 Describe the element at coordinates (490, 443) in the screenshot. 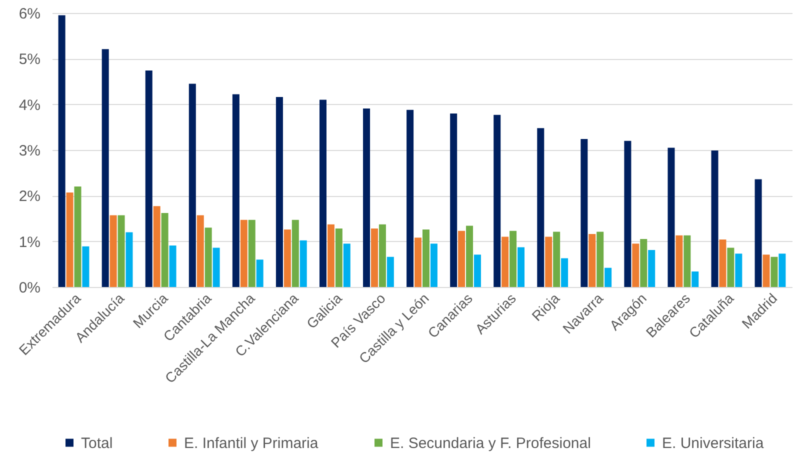

I see `legend-label: E. Secundaria y F. Profesional` at that location.